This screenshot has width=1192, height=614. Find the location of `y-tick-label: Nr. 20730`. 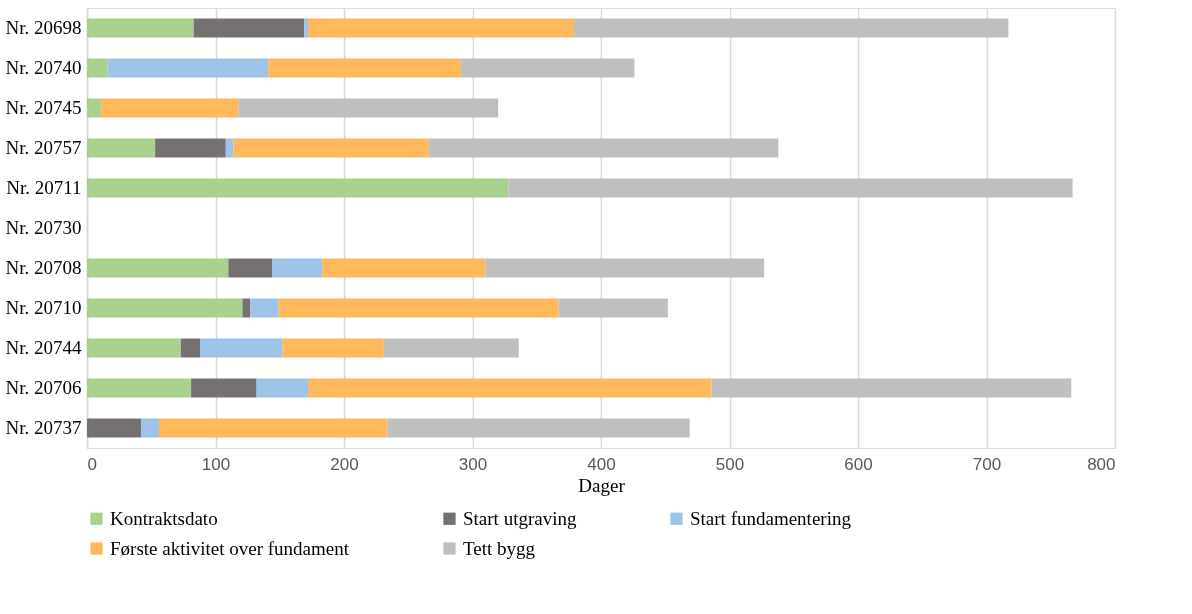

y-tick-label: Nr. 20730 is located at coordinates (43, 227).